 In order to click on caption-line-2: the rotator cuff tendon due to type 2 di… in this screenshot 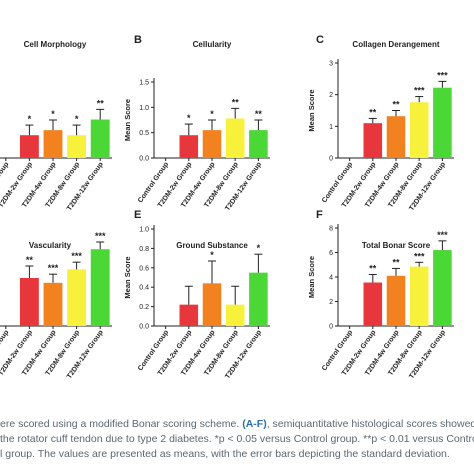, I will do `click(237, 439)`.